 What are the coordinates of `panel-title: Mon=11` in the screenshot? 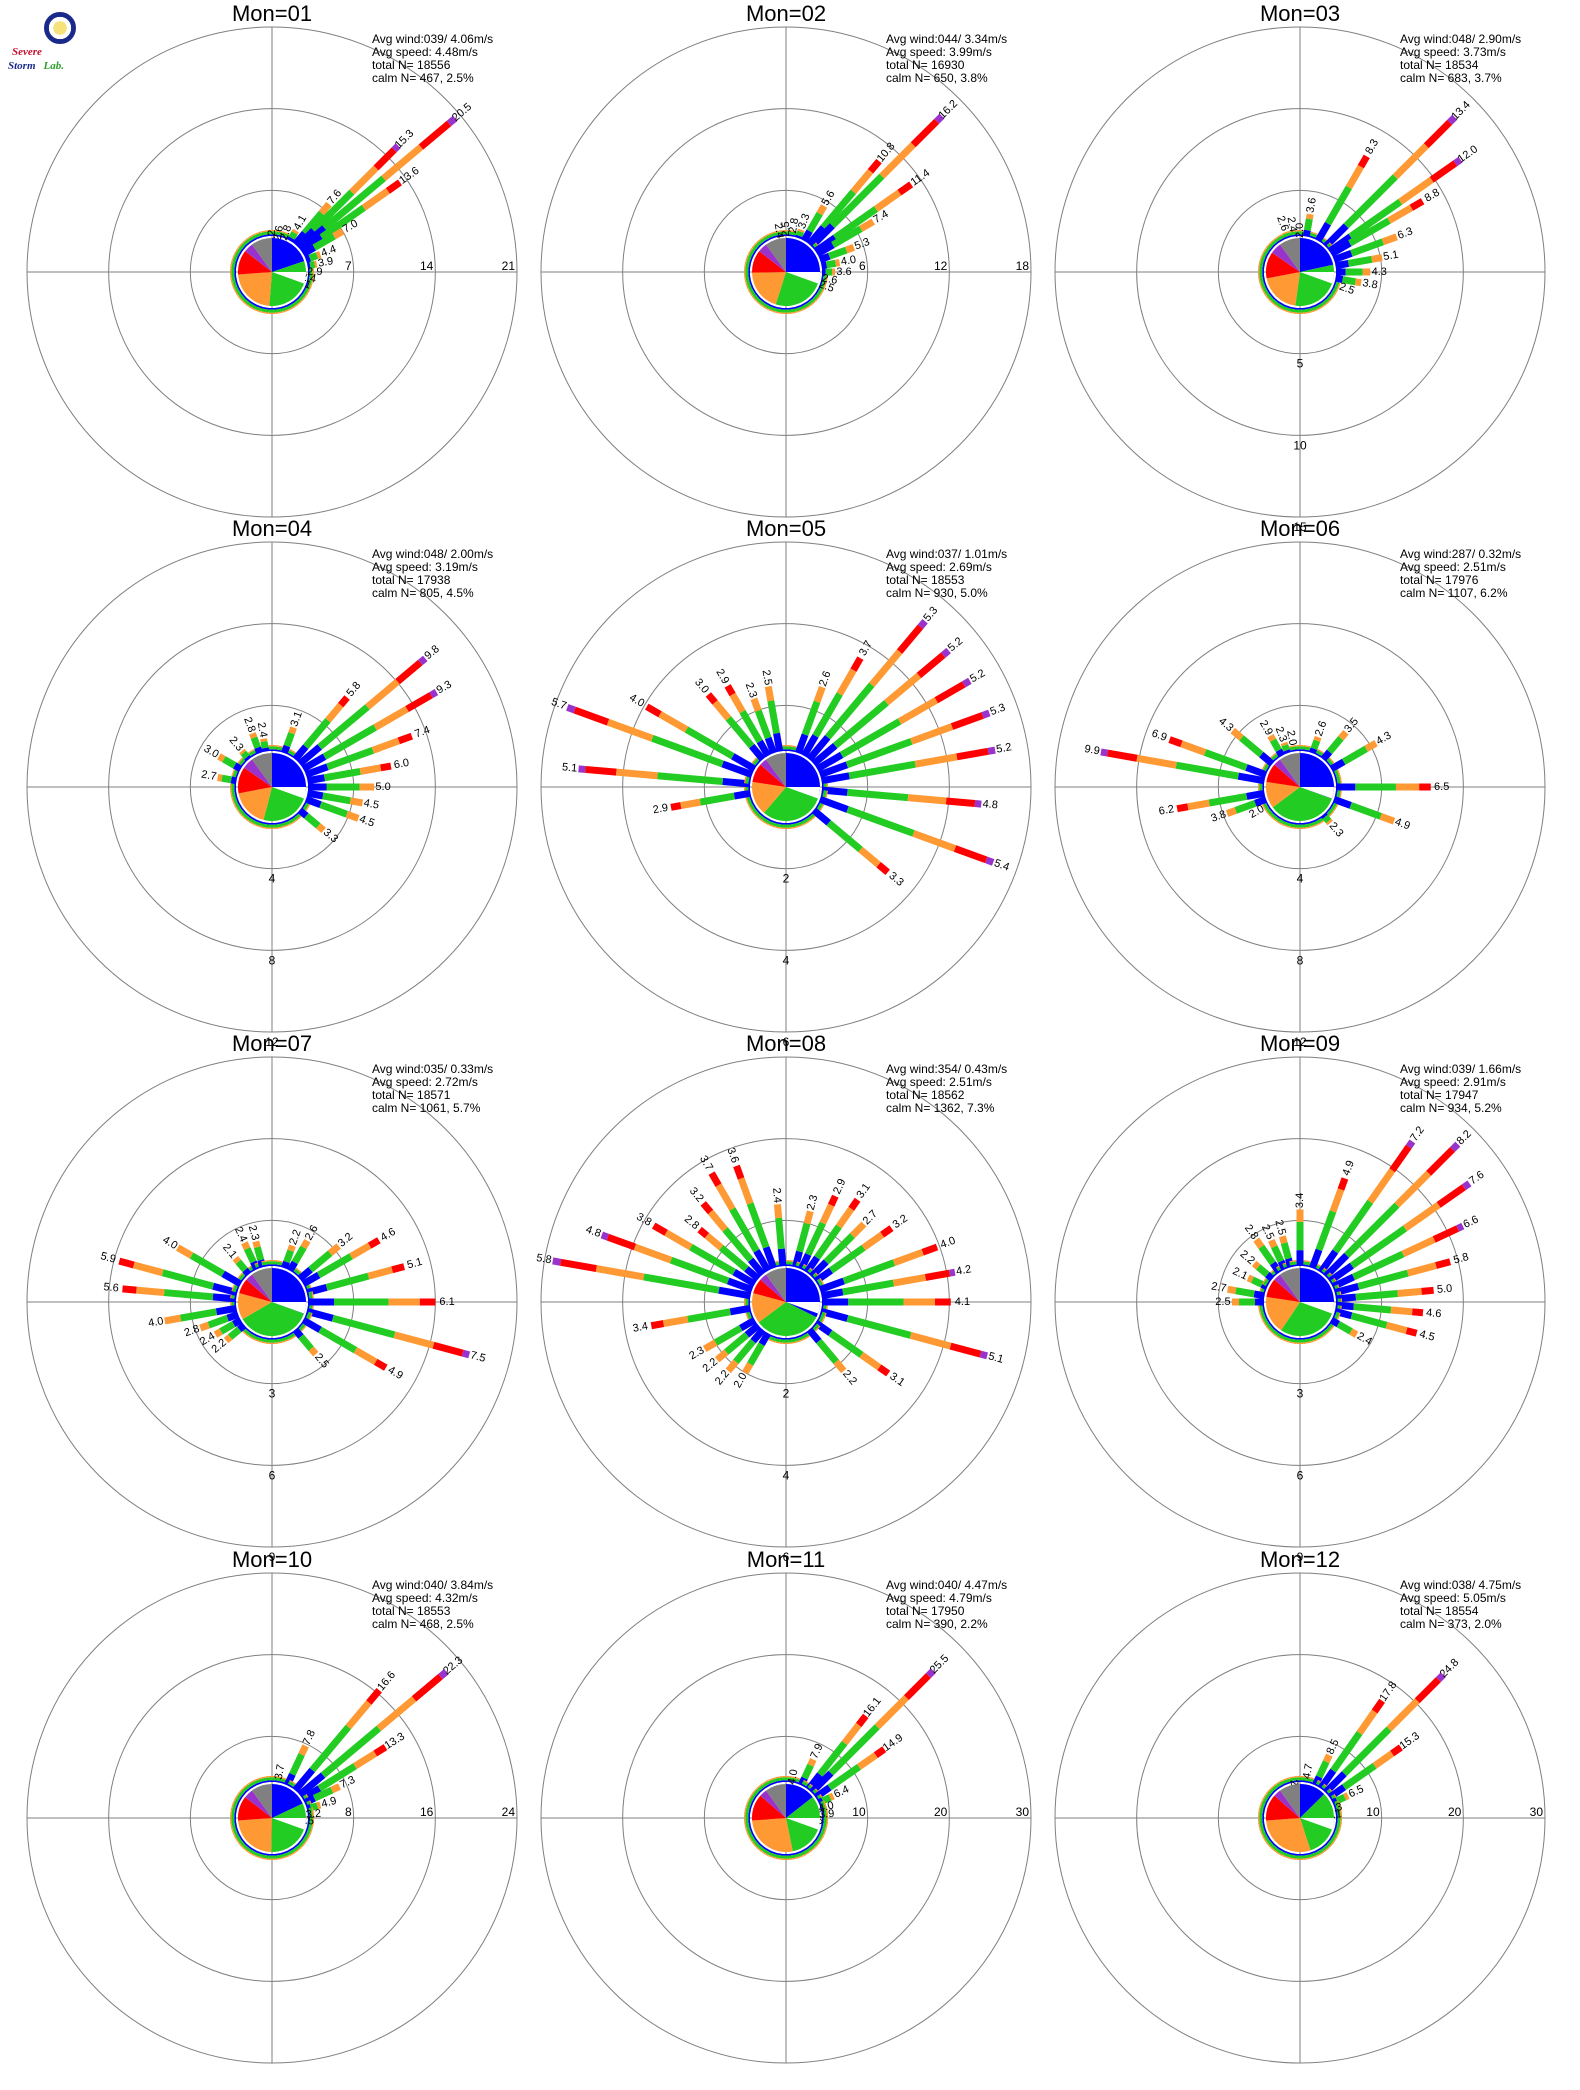 It's located at (786, 1559).